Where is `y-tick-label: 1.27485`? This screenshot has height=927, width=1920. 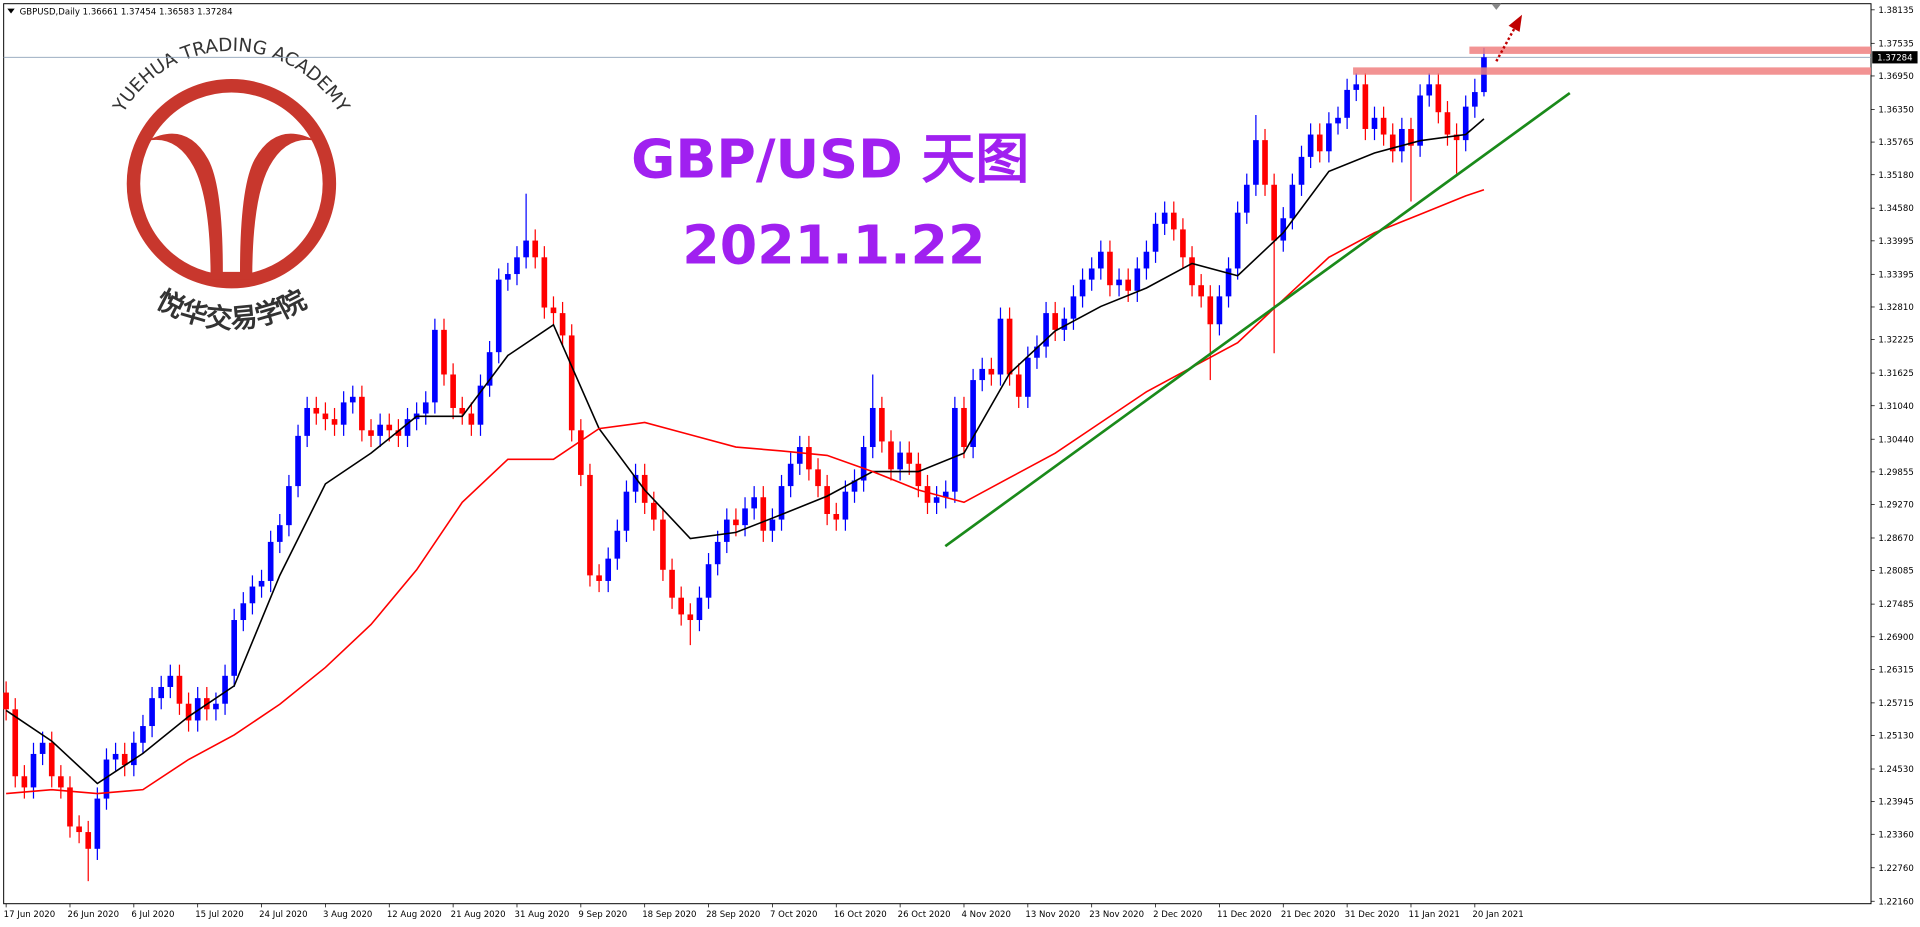
y-tick-label: 1.27485 is located at coordinates (1895, 605).